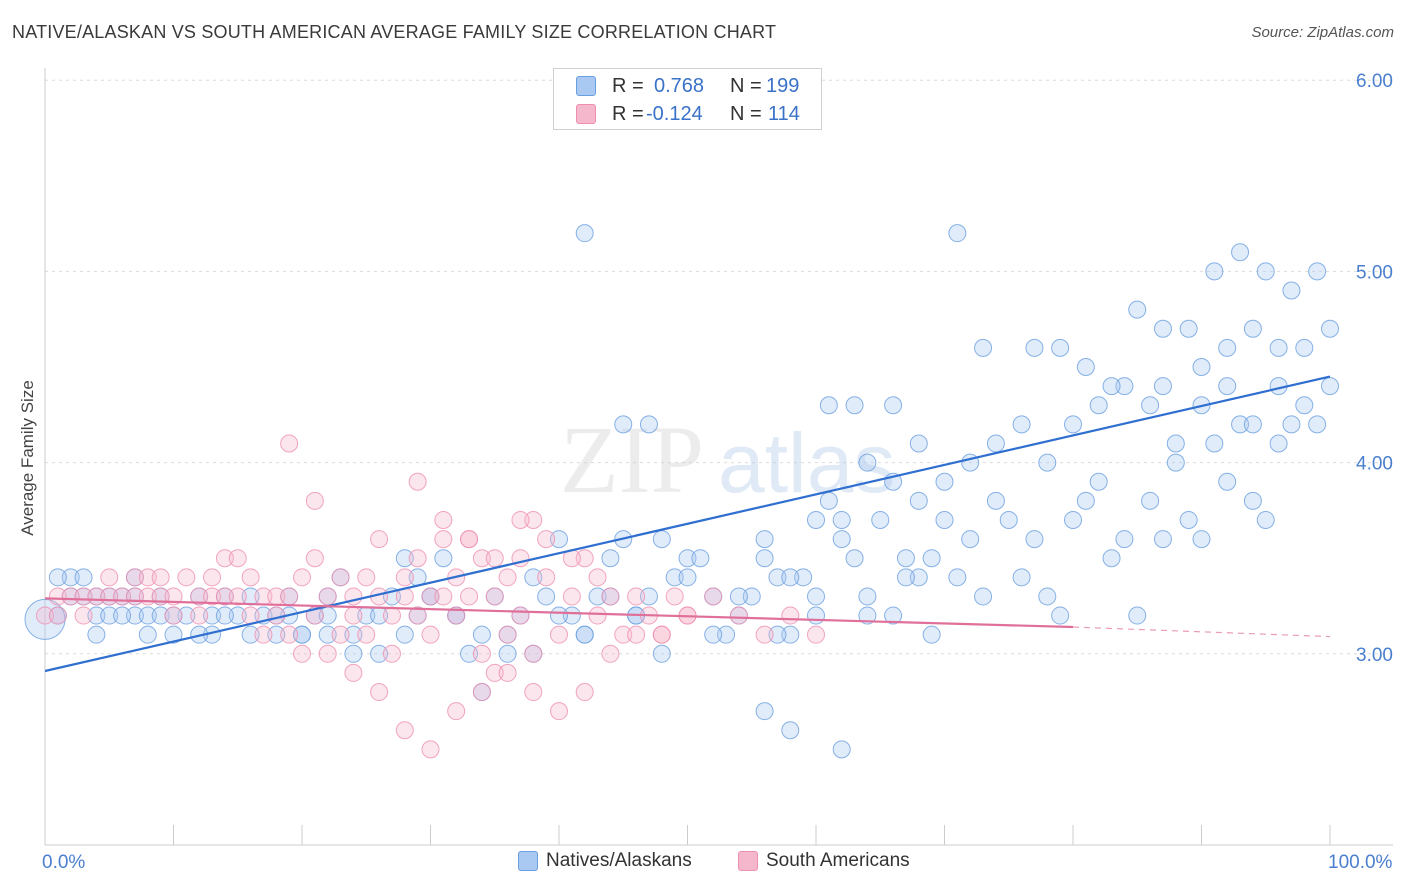 The height and width of the screenshot is (892, 1406). Describe the element at coordinates (605, 861) in the screenshot. I see `legend-item-native: Natives/Alaskans` at that location.